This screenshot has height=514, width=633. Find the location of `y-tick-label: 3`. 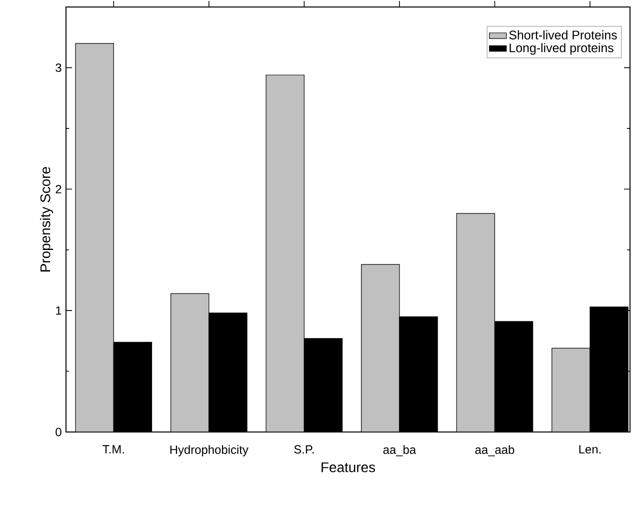

y-tick-label: 3 is located at coordinates (59, 67).